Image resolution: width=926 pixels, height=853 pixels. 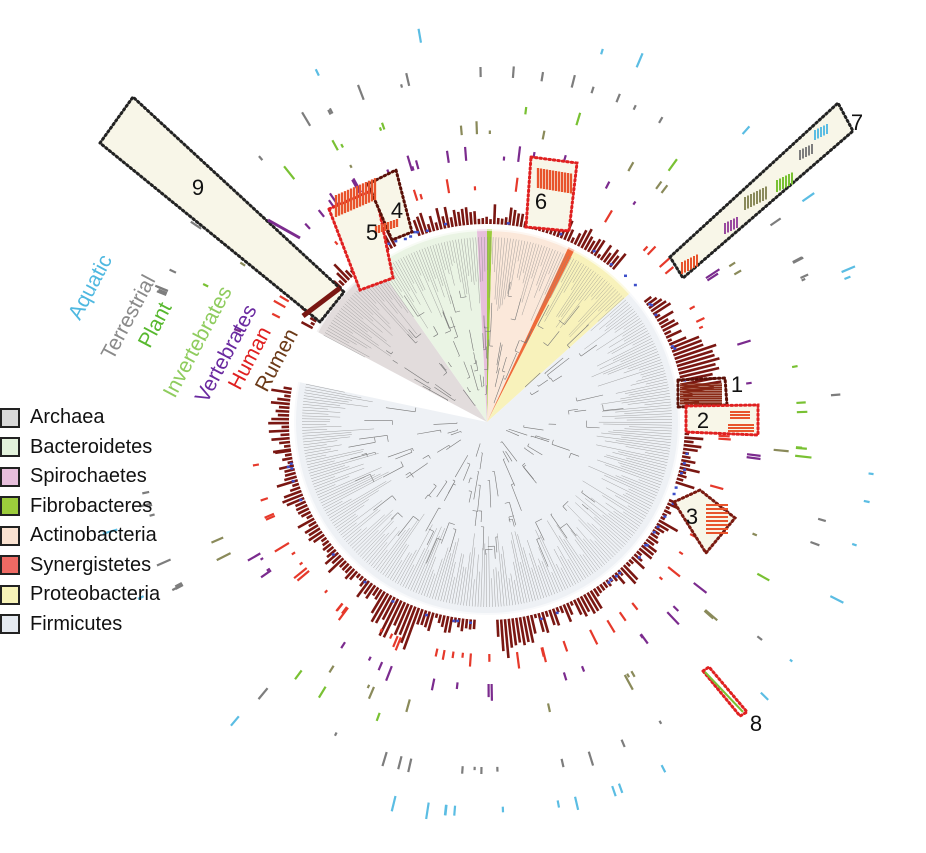 I want to click on highlight-box-number: 3, so click(x=692, y=516).